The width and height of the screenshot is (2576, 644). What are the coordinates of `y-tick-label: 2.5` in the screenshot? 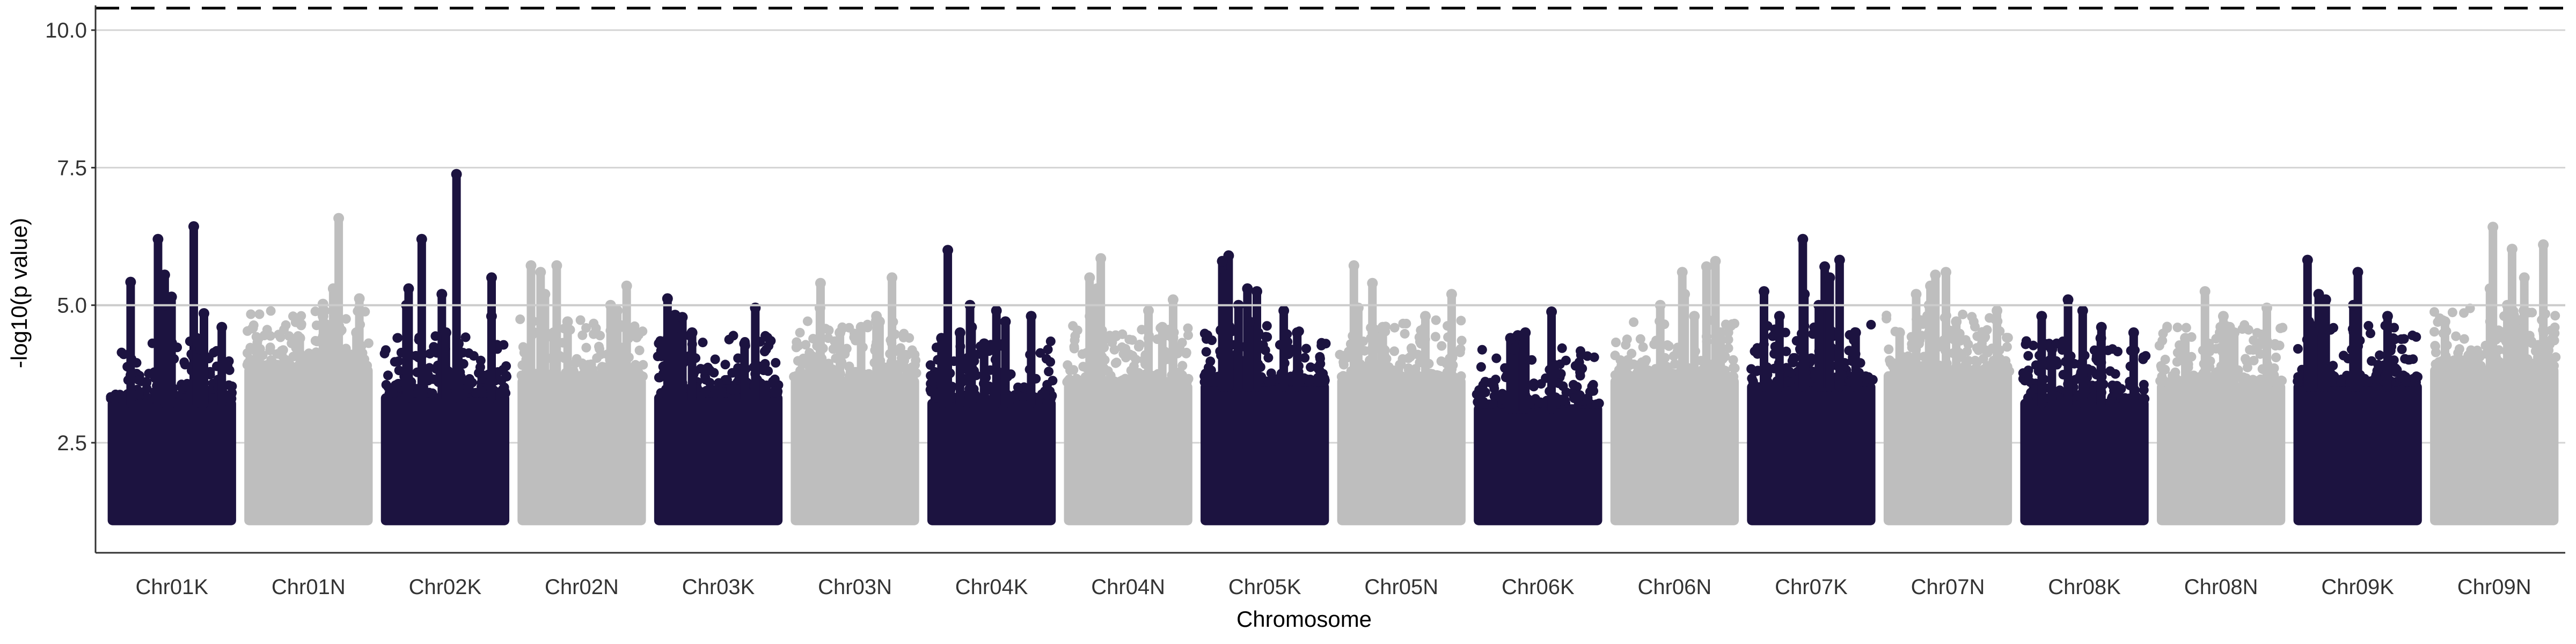 It's located at (72, 443).